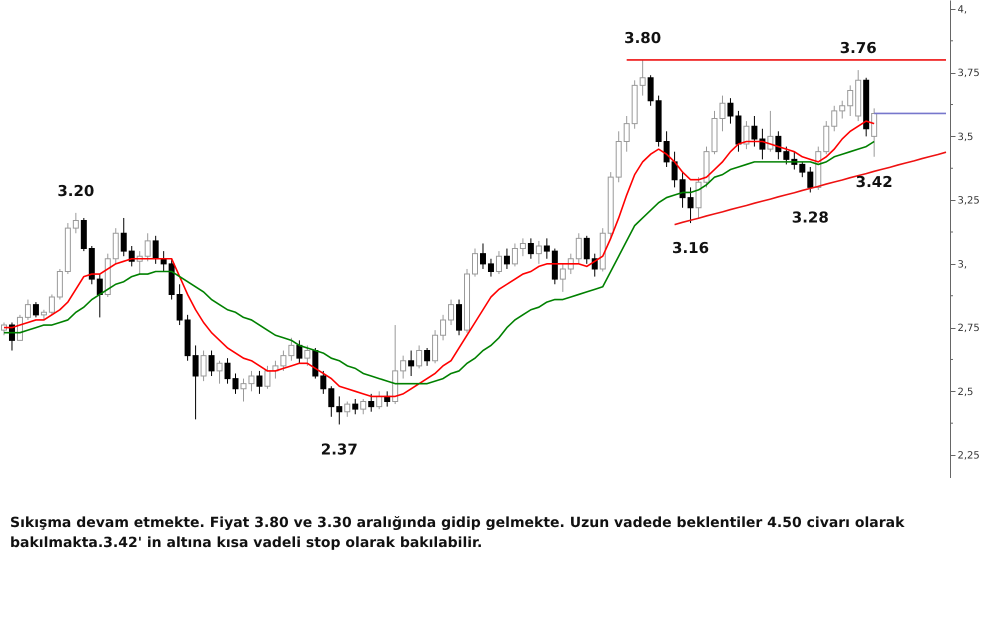 The image size is (1000, 624). What do you see at coordinates (966, 137) in the screenshot?
I see `y-tick-label: 3,5` at bounding box center [966, 137].